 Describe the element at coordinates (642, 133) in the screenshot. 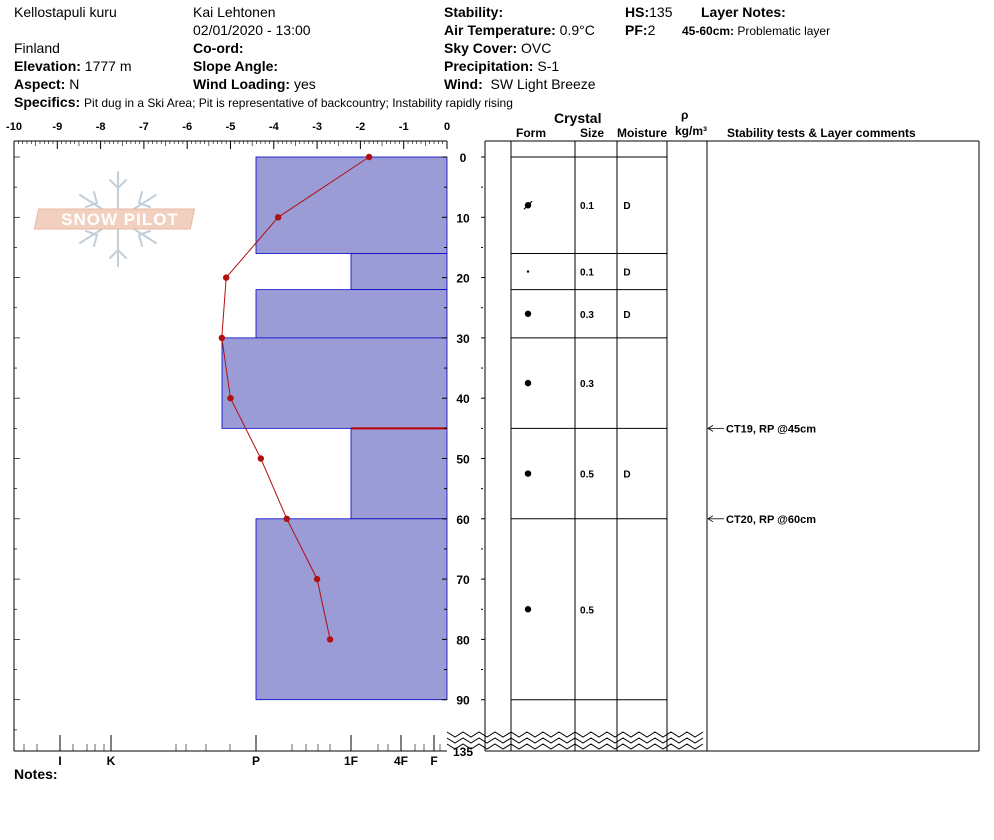

I see `moisture-header: Moisture` at that location.